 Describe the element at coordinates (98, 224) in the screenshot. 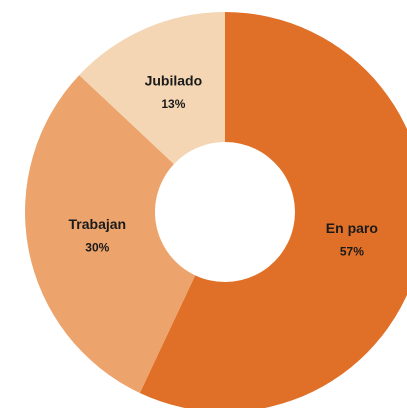

I see `slice-label: Trabajan` at that location.